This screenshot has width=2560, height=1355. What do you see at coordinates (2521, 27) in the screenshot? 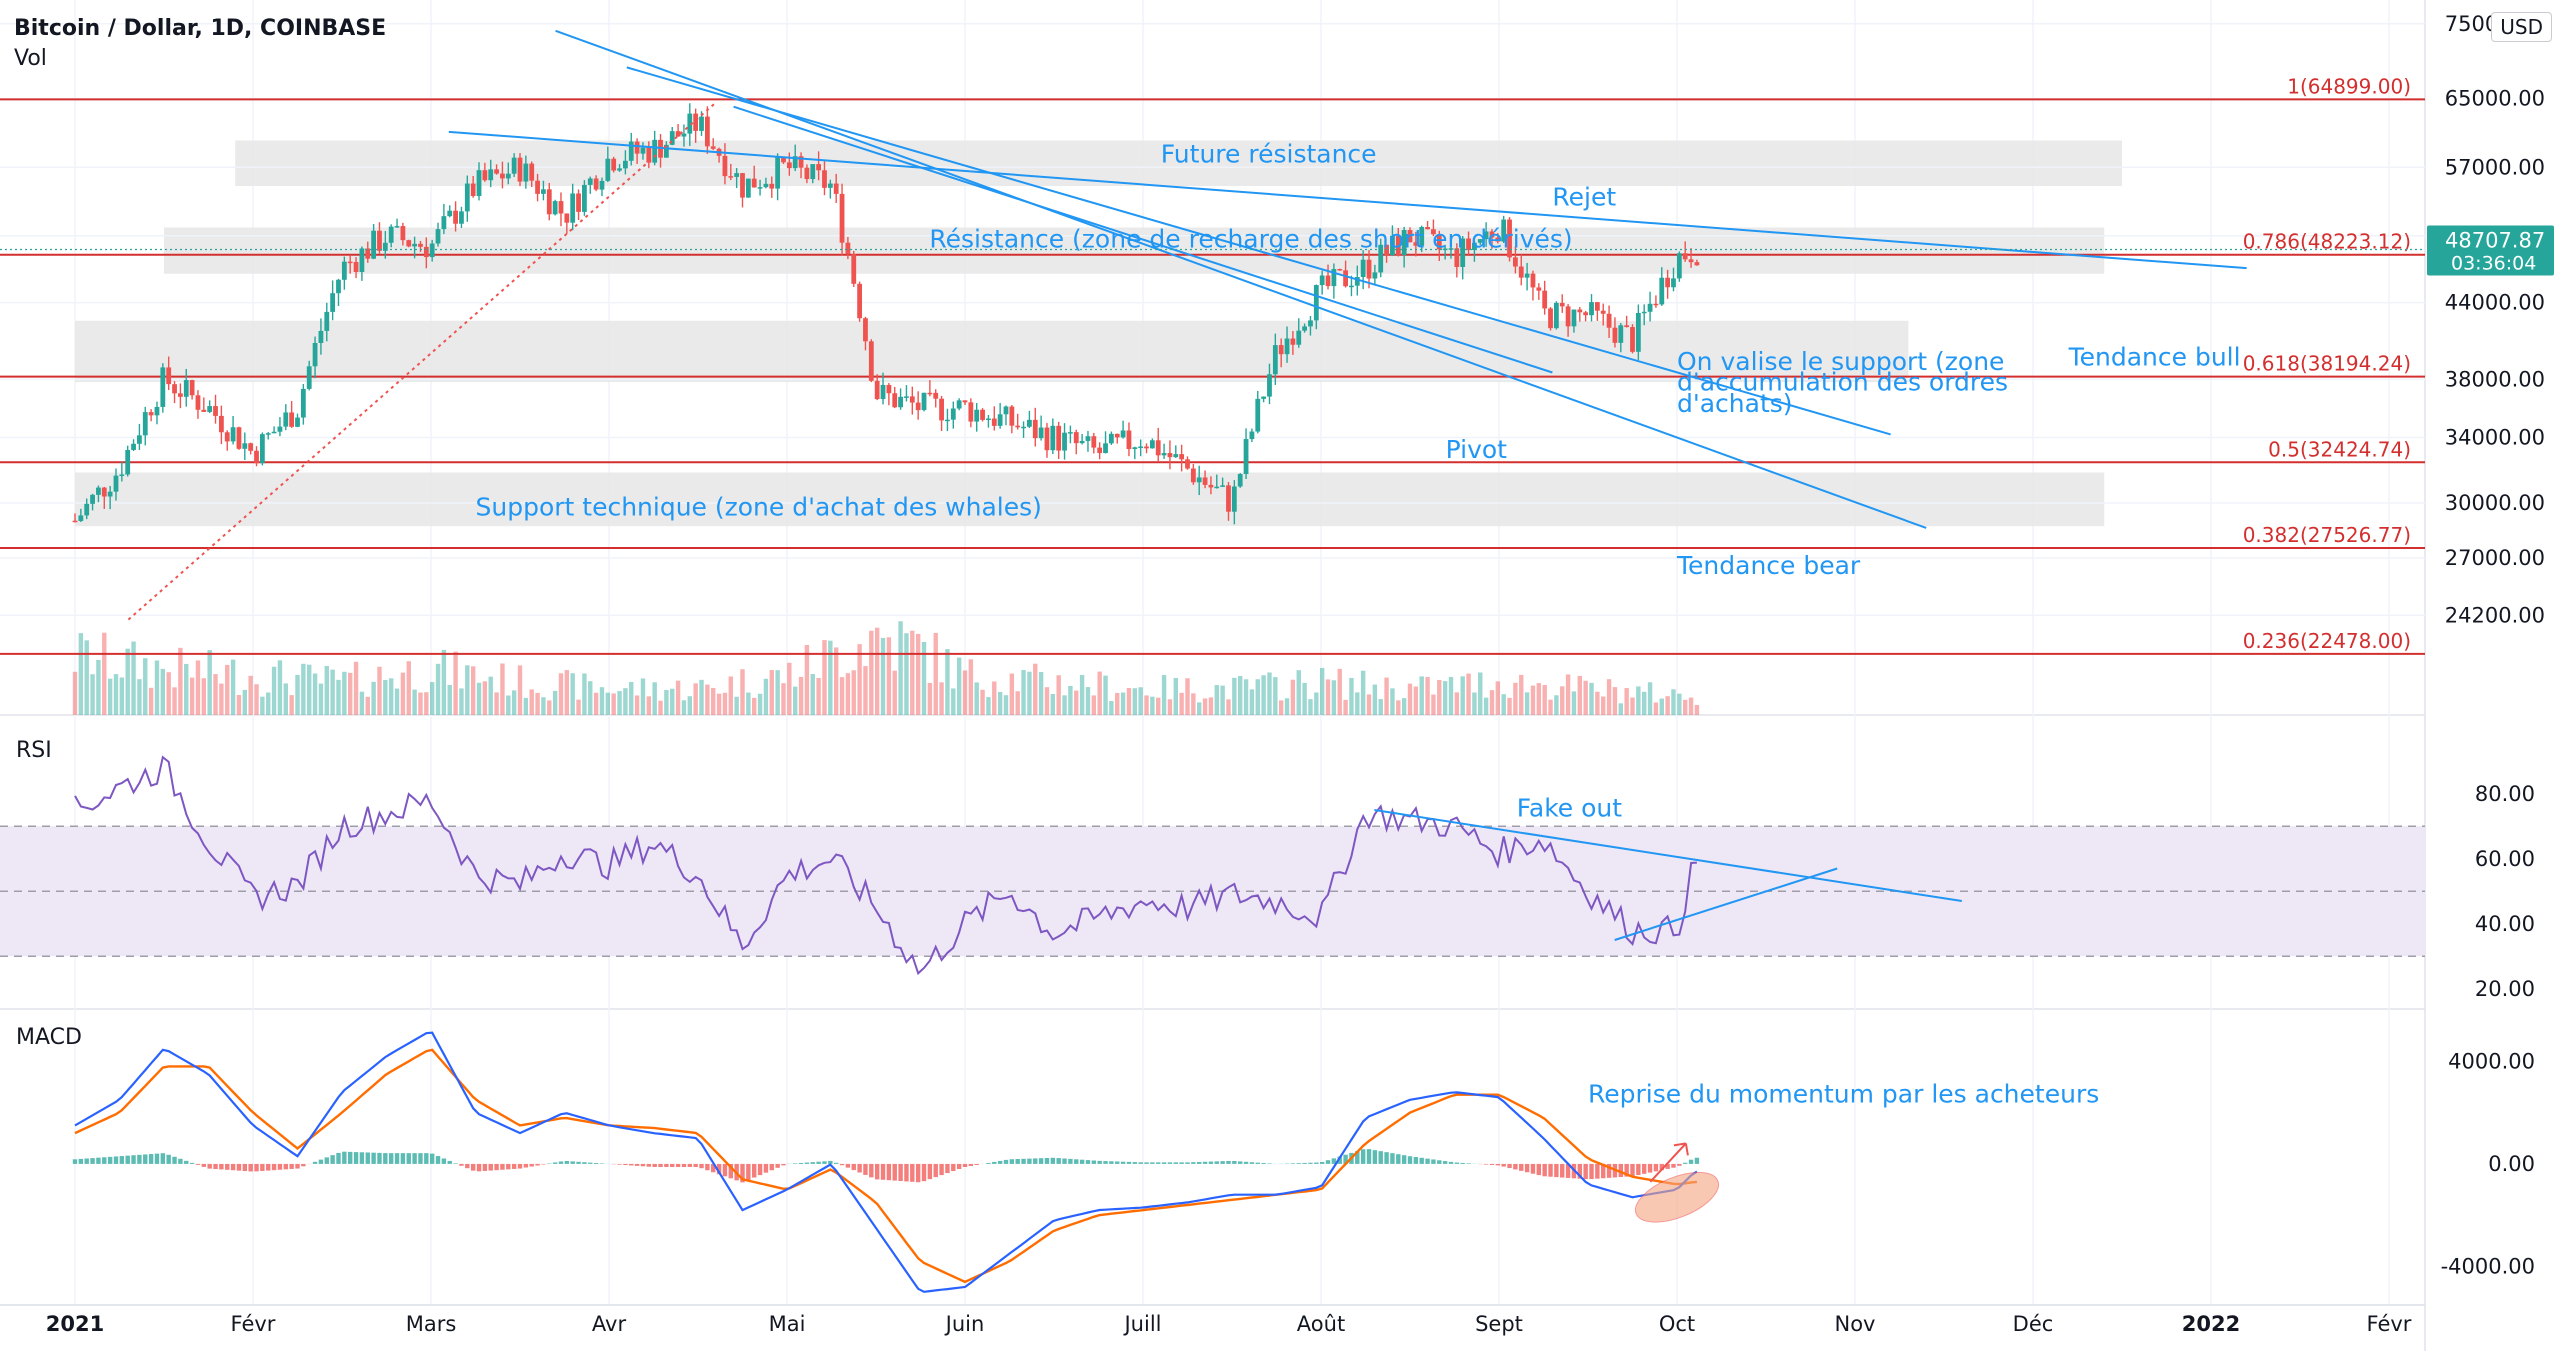
I see `currency-badge: USD` at bounding box center [2521, 27].